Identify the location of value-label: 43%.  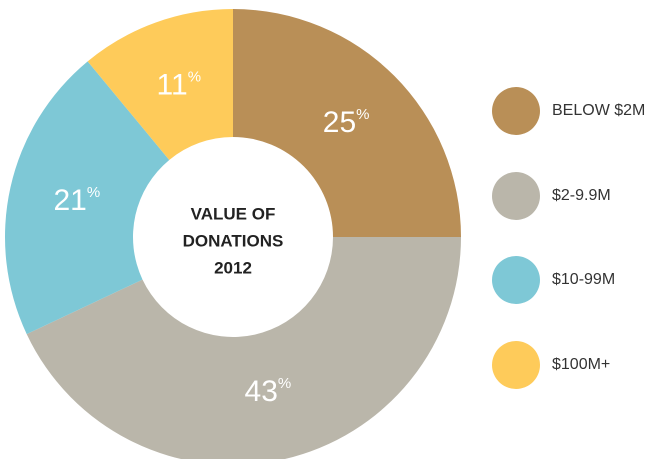
(268, 391).